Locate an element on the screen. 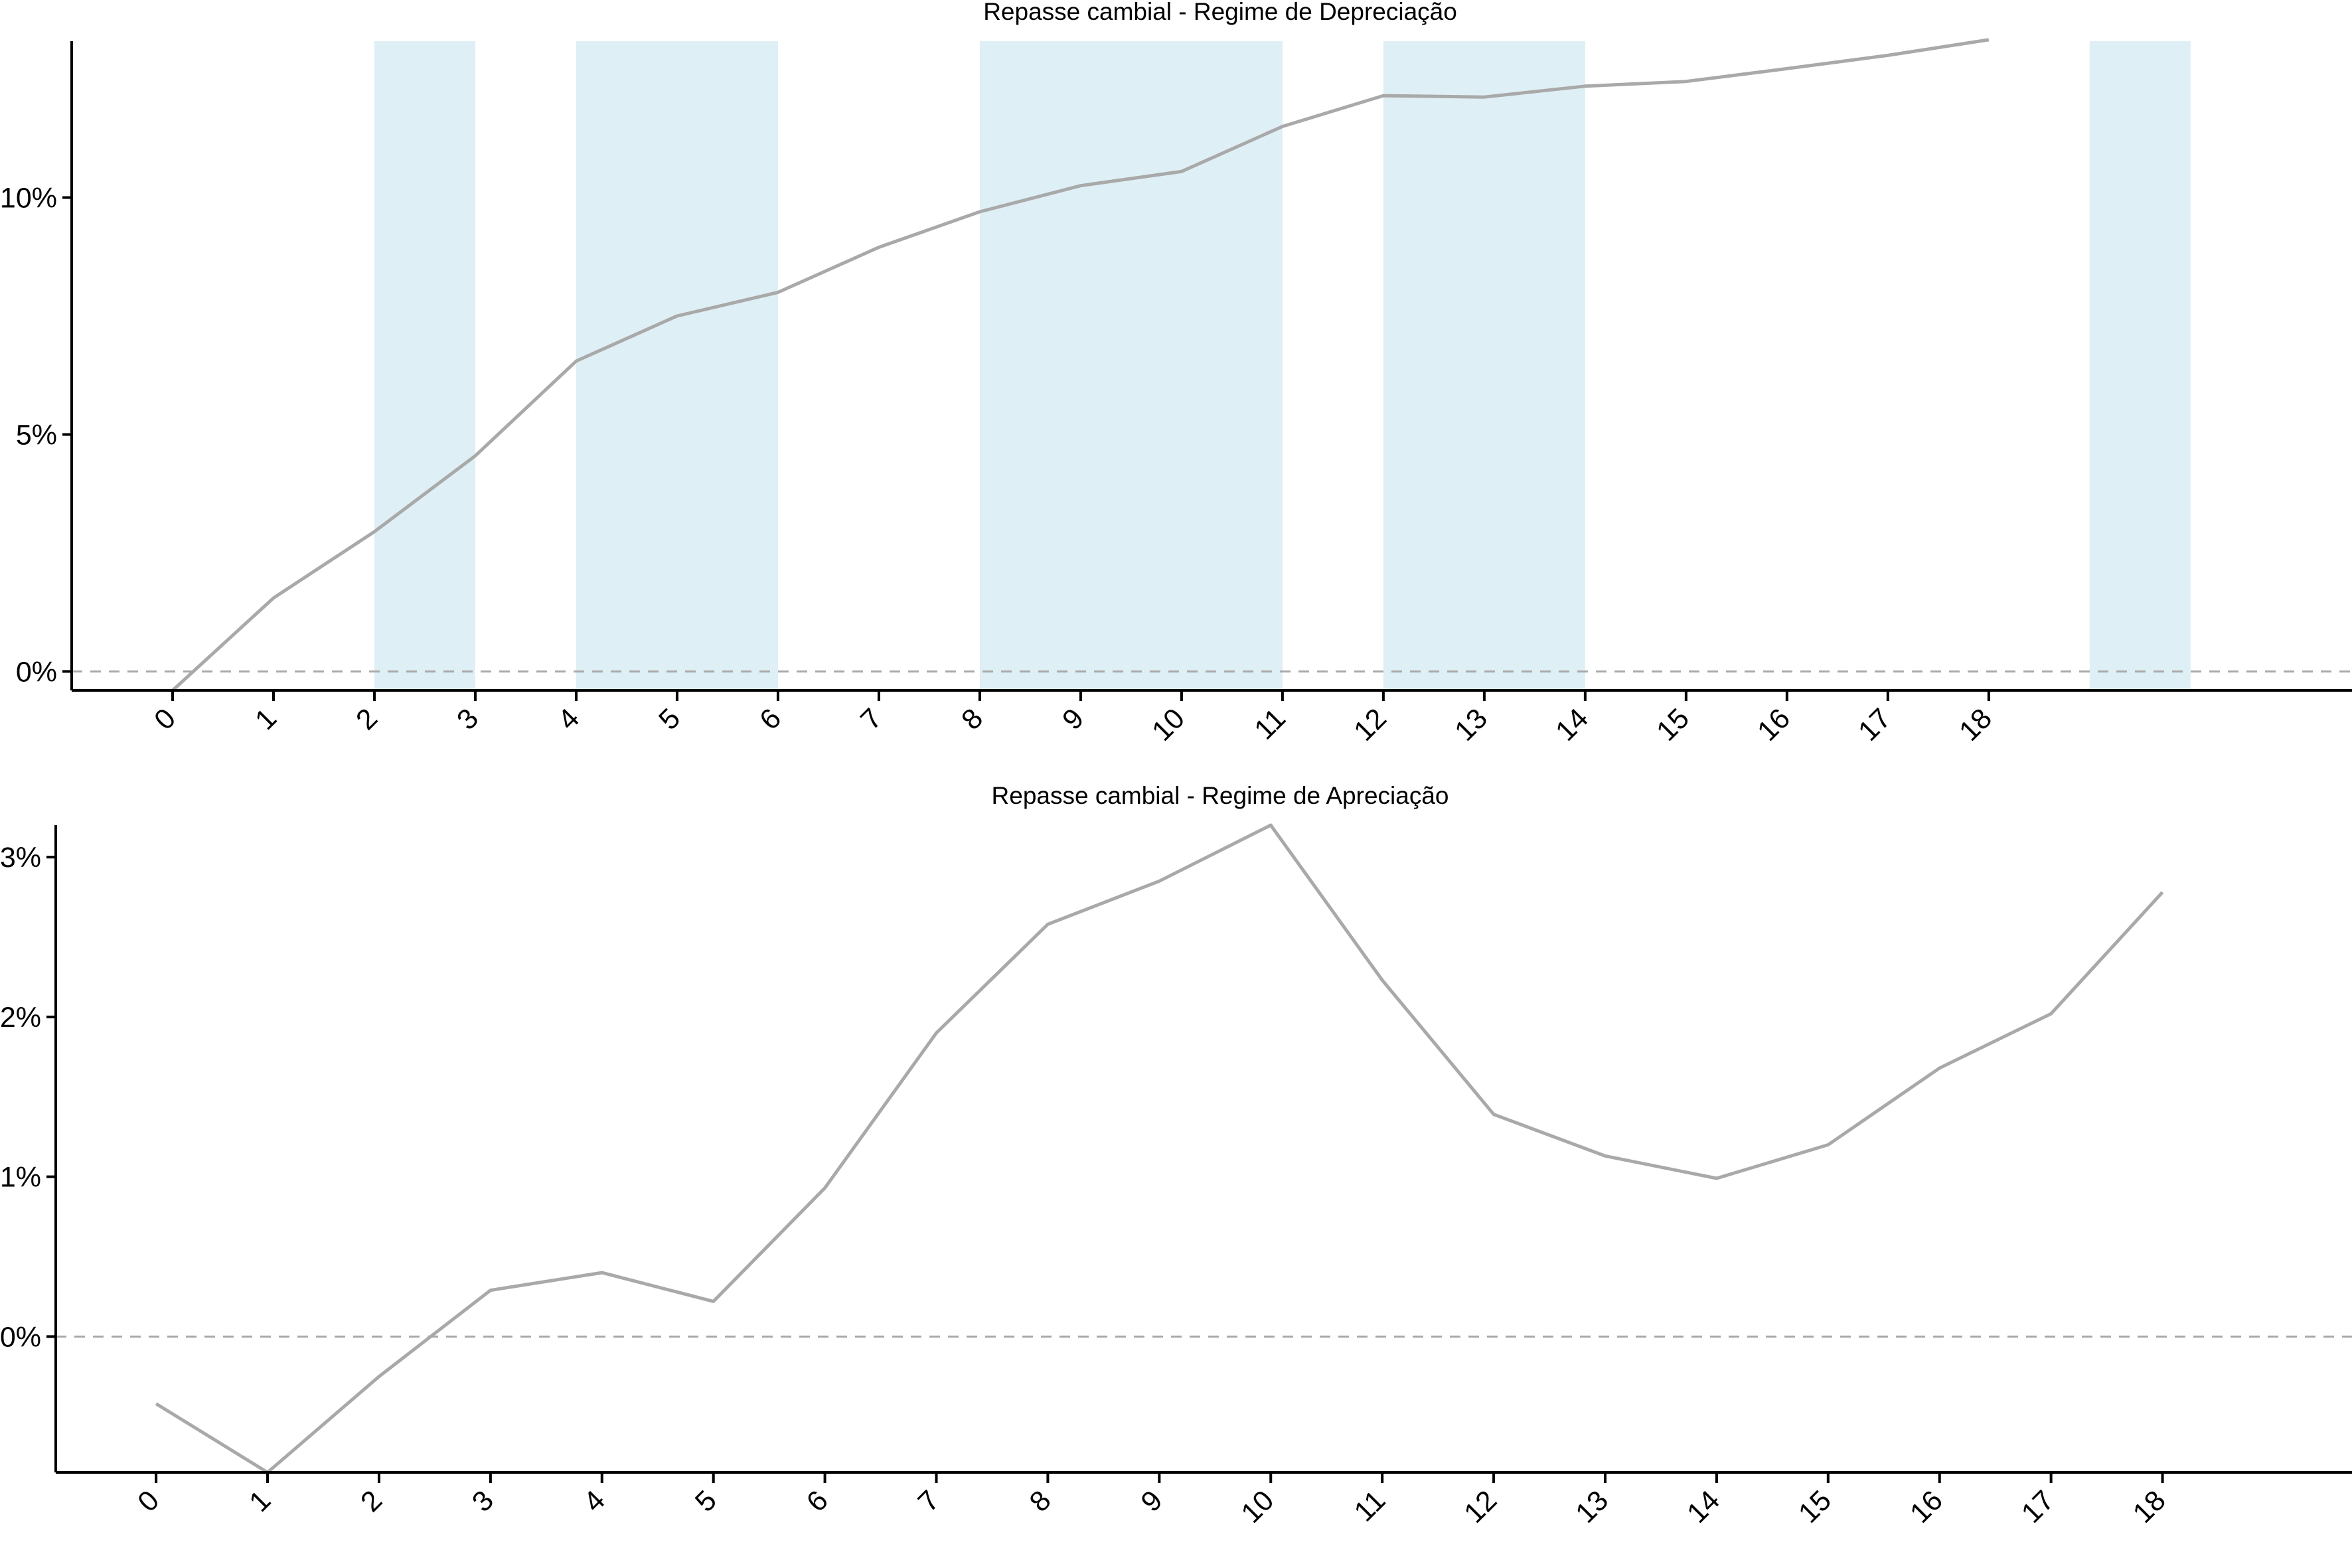 Image resolution: width=2352 pixels, height=1568 pixels. y-tick-label: 10% is located at coordinates (29, 198).